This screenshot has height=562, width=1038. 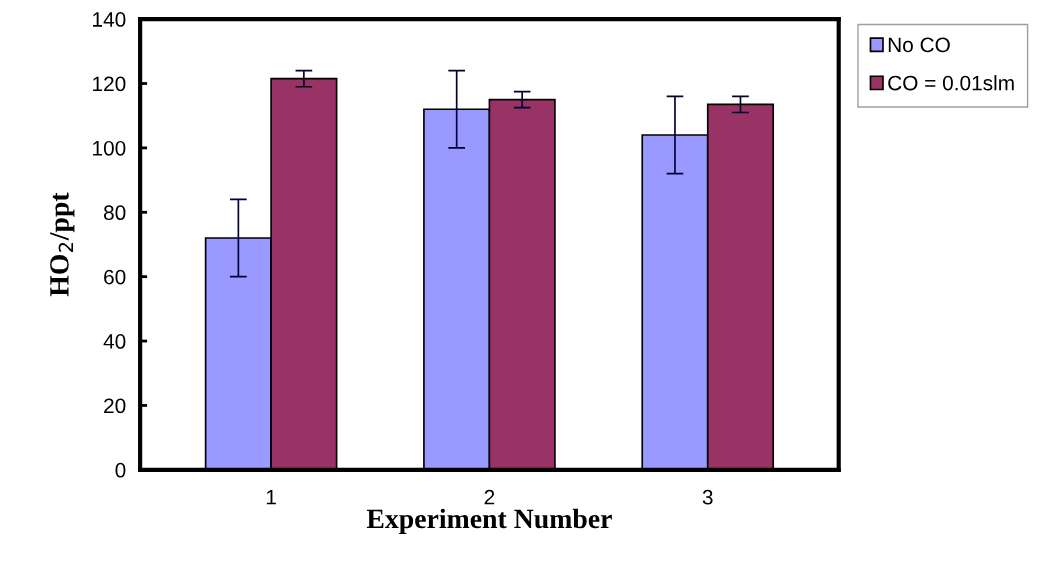 I want to click on y-tick-label: 80, so click(x=114, y=213).